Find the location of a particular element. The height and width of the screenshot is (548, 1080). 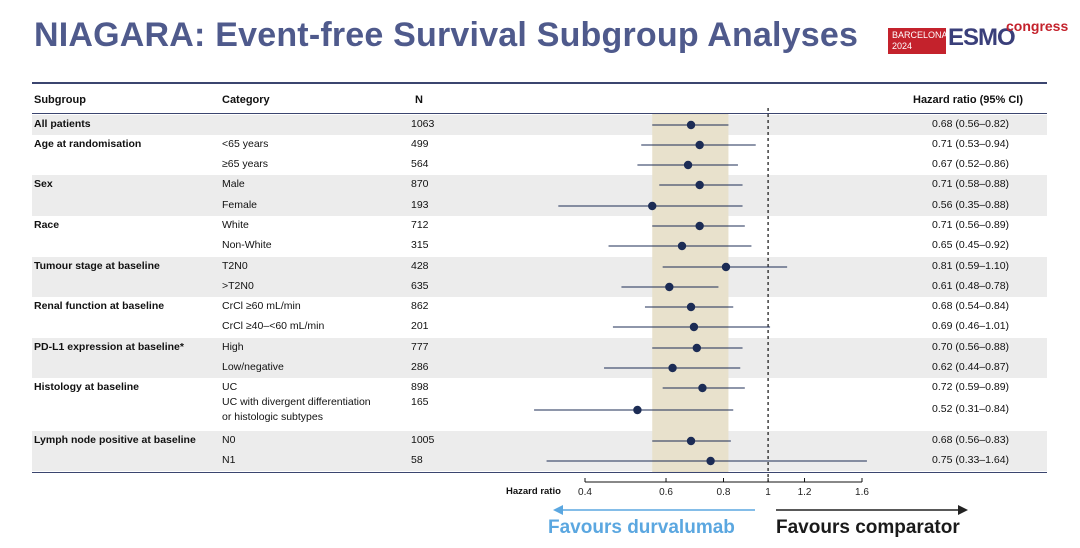

x-axis-label: Hazard ratio is located at coordinates (533, 491).